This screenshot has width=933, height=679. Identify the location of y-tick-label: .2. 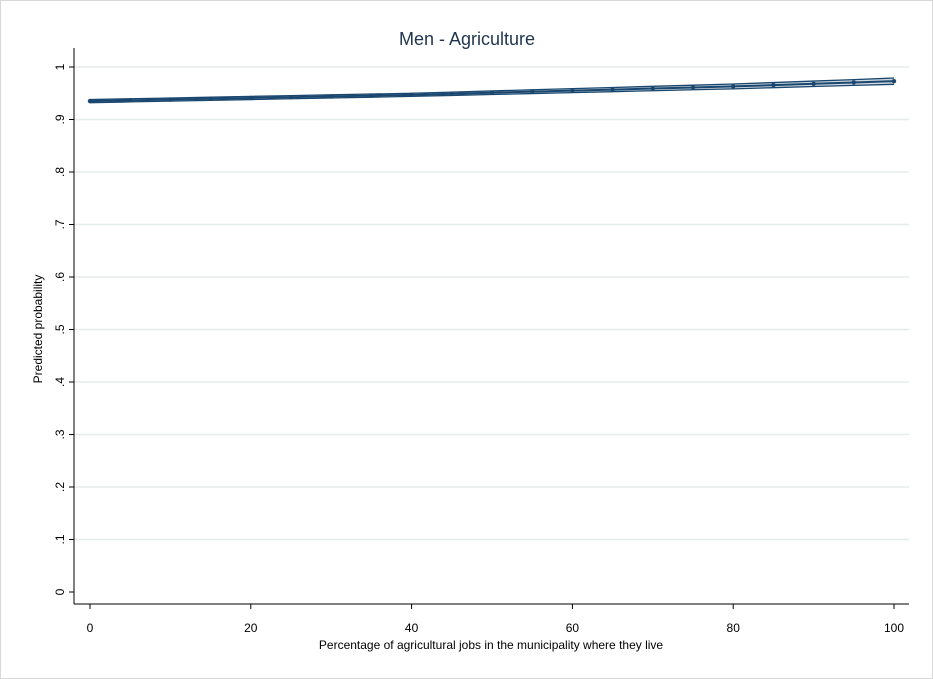
(60, 487).